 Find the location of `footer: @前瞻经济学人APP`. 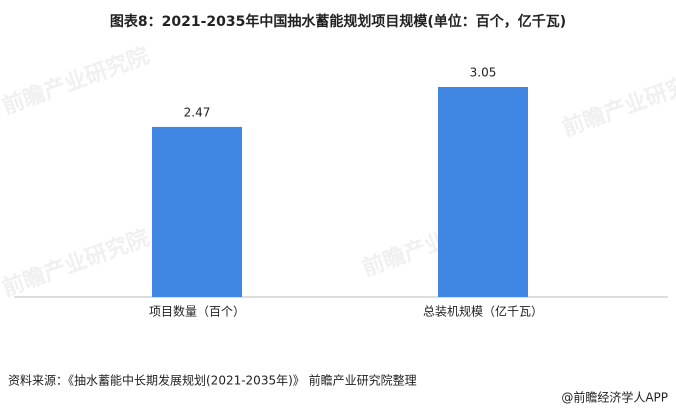

footer: @前瞻经济学人APP is located at coordinates (614, 397).